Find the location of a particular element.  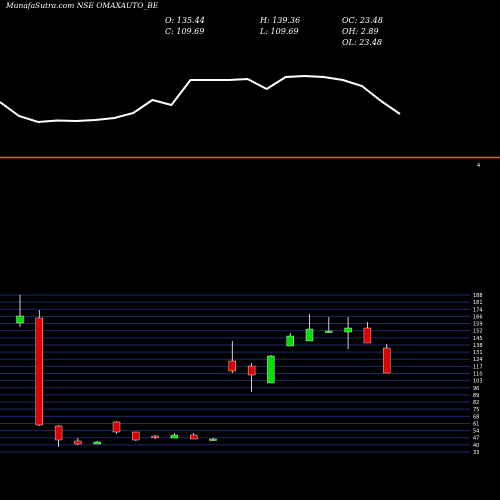

y-tick-label: 82 is located at coordinates (476, 403).